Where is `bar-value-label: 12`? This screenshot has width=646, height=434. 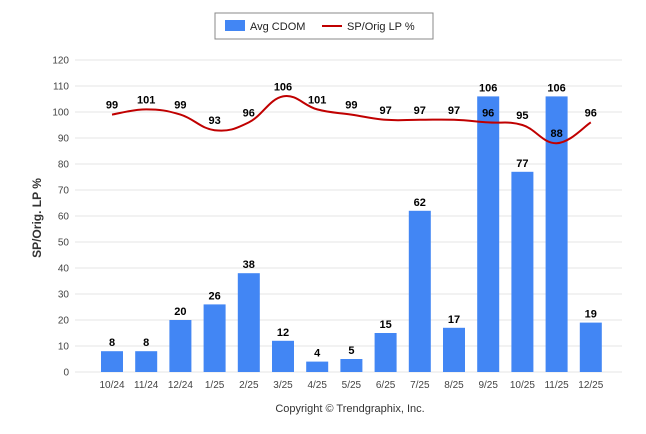
bar-value-label: 12 is located at coordinates (283, 333).